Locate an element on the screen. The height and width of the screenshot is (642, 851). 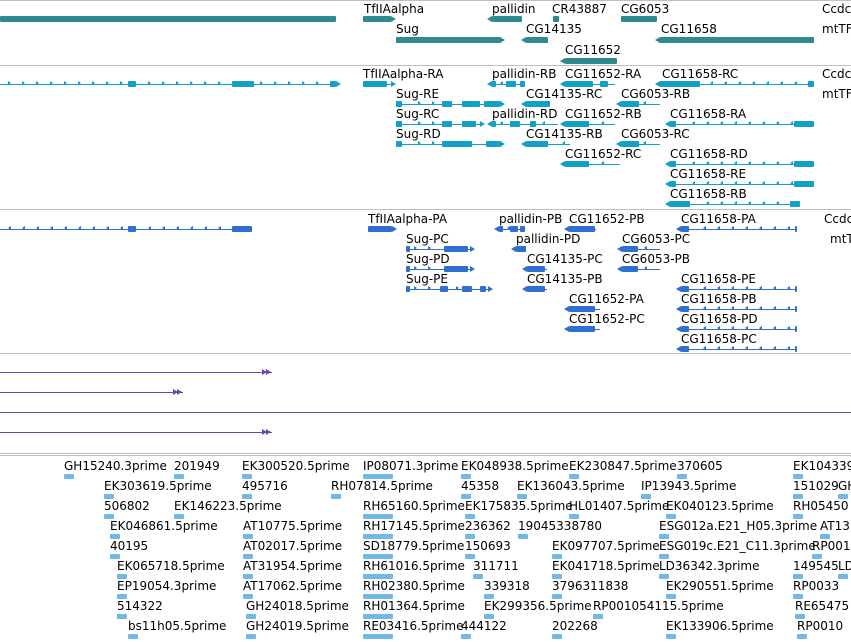
feature-label: mtTF is located at coordinates (836, 29).